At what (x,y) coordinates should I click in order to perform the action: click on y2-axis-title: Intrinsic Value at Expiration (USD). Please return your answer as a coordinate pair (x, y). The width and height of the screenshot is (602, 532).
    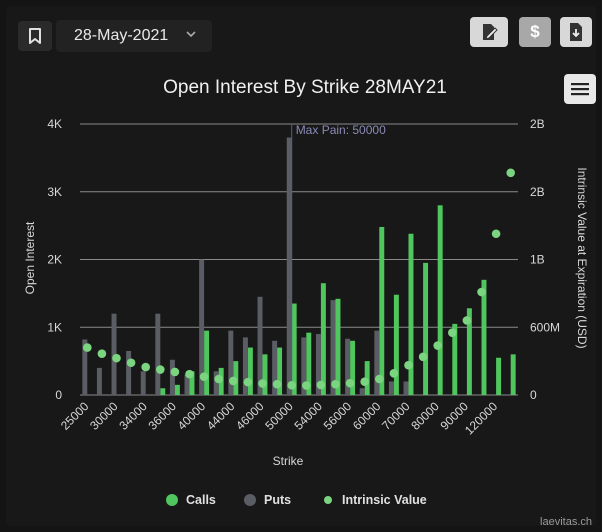
    Looking at the image, I should click on (582, 257).